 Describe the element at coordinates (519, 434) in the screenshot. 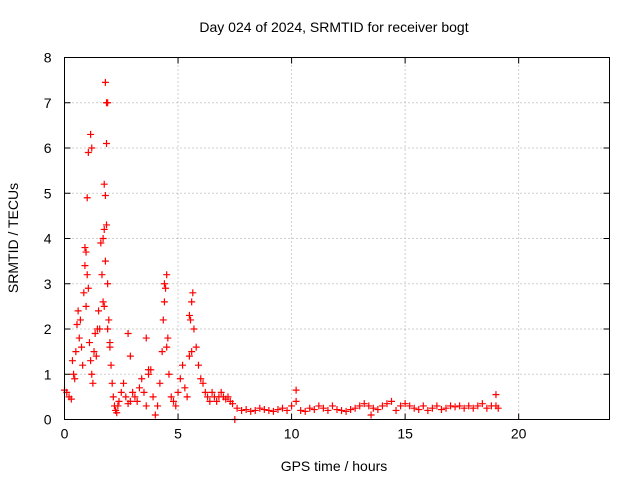

I see `x-tick-label: 20` at that location.